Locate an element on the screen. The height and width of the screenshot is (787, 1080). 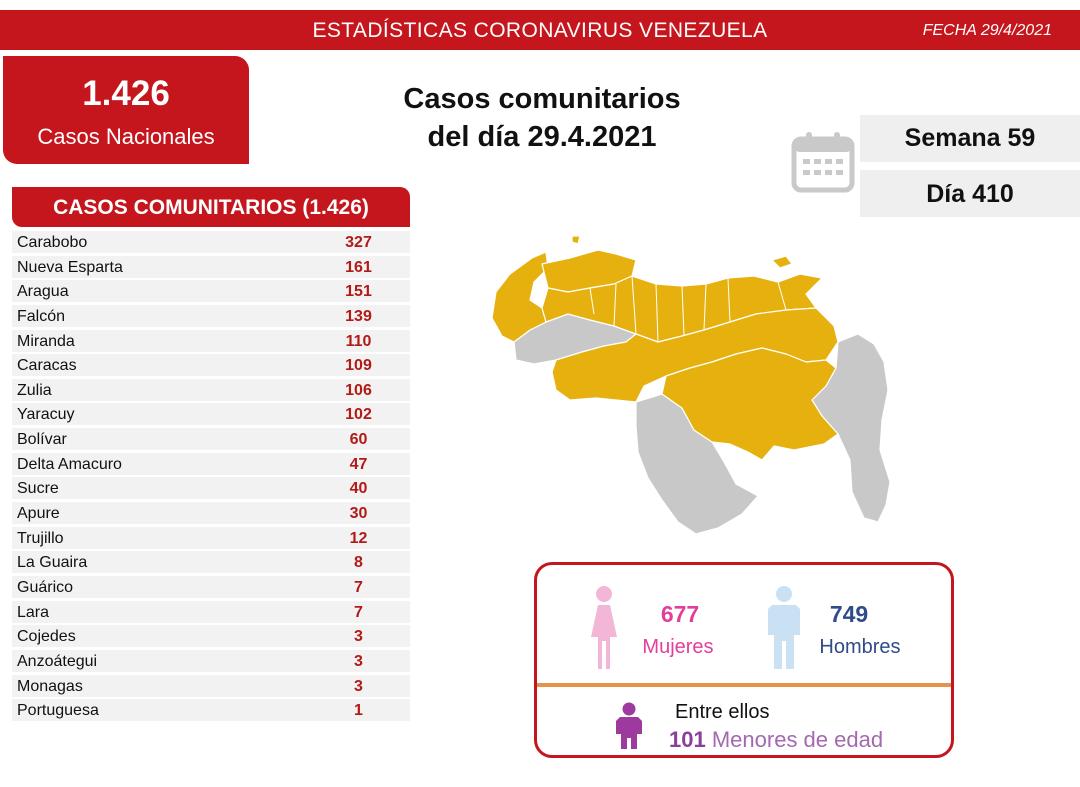
day-number: Día 410 is located at coordinates (970, 193).